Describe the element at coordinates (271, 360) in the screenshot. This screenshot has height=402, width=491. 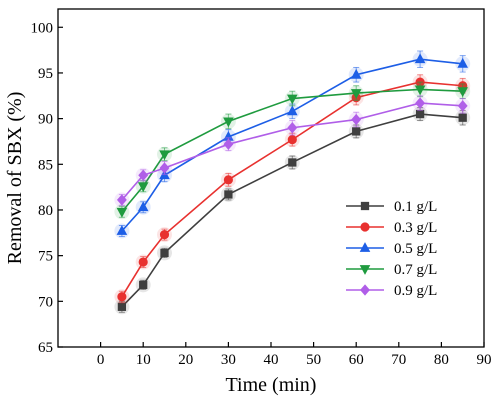
I see `x-tick-label: 40` at that location.